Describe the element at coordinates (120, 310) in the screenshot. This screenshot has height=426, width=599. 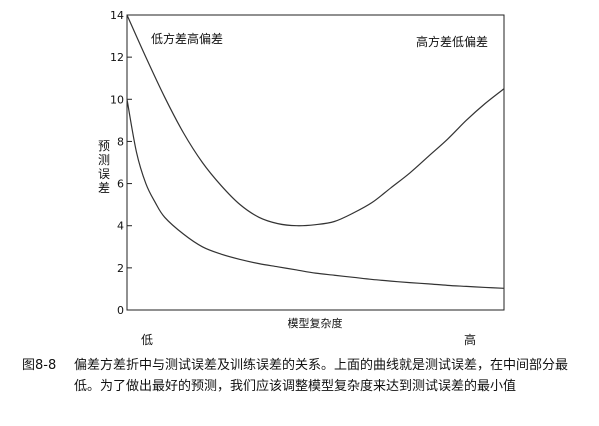
I see `y-tick-label: 0` at that location.